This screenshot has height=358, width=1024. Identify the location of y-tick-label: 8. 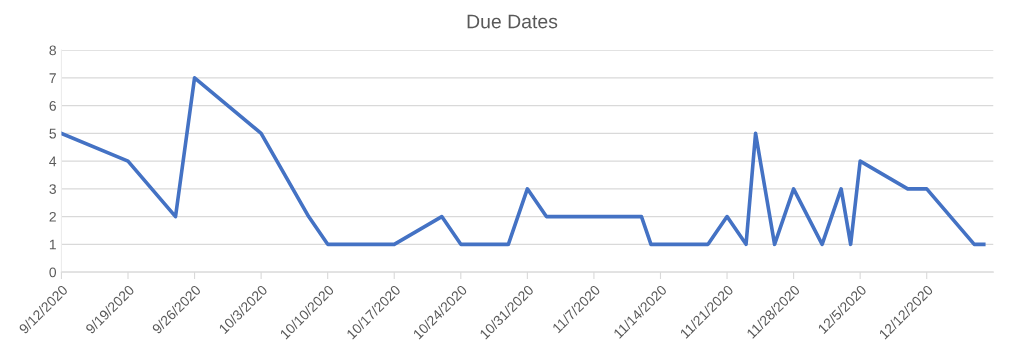
(52, 50).